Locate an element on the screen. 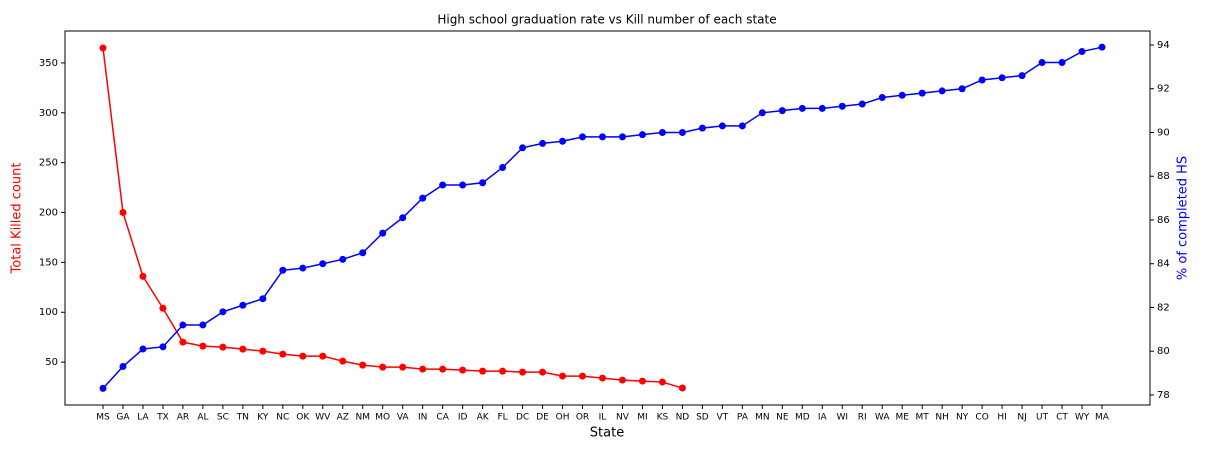  x-tick-label: NY is located at coordinates (962, 418).